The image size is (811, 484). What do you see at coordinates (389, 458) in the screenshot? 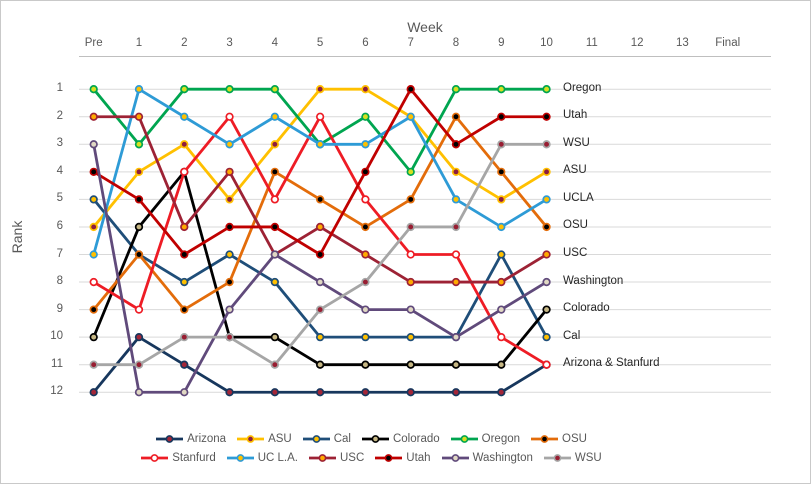
I see `legend-swatch-Utah` at bounding box center [389, 458].